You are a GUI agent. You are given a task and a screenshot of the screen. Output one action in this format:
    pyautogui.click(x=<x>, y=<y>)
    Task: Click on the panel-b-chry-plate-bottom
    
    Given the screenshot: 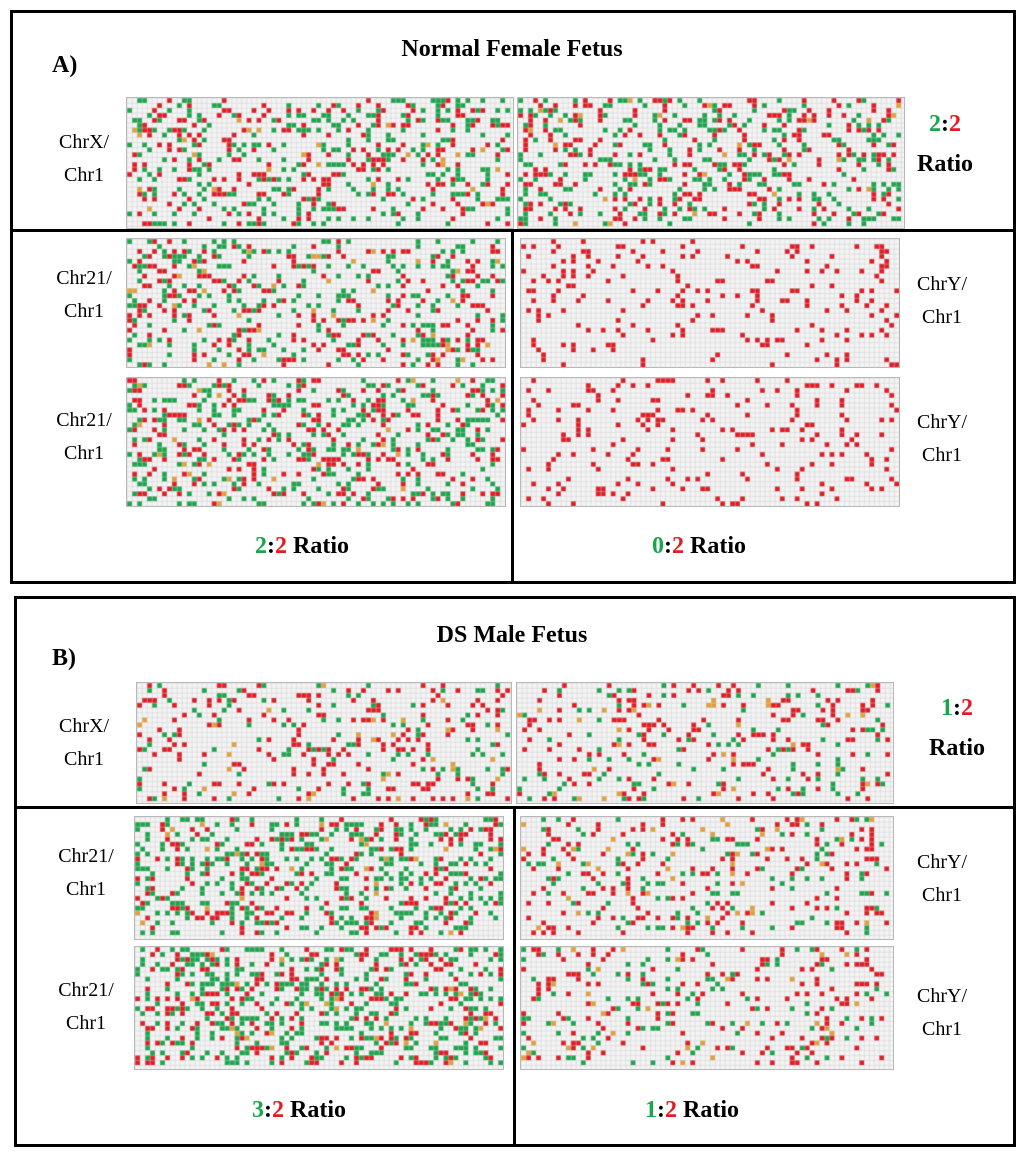 What is the action you would take?
    pyautogui.click(x=707, y=1008)
    